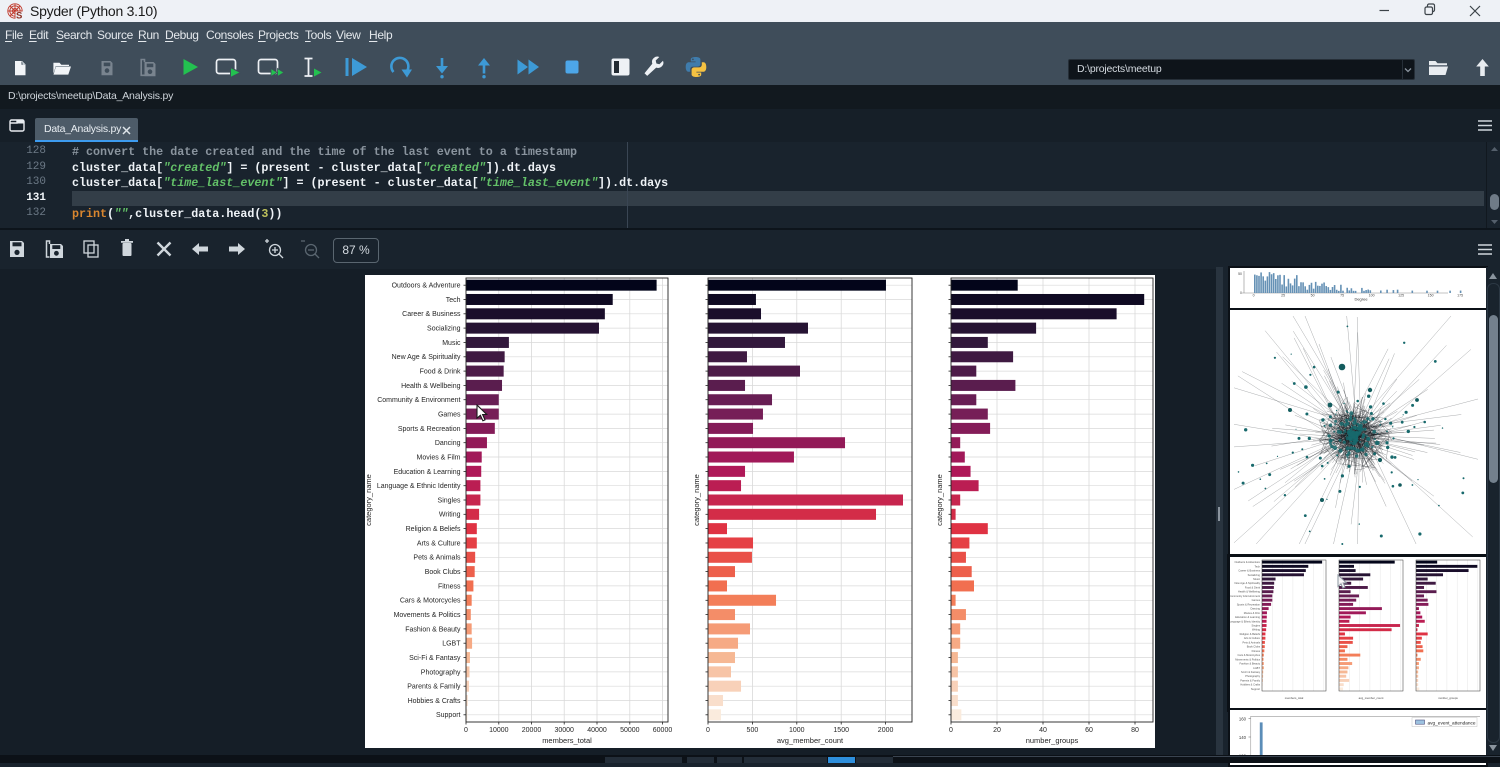  I want to click on svg-text: Arts & Culture, so click(439, 543).